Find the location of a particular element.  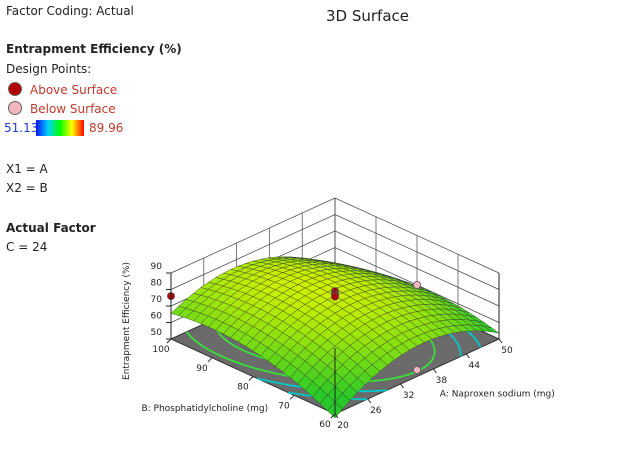

legend-below-surface: Below Surface is located at coordinates (62, 108).